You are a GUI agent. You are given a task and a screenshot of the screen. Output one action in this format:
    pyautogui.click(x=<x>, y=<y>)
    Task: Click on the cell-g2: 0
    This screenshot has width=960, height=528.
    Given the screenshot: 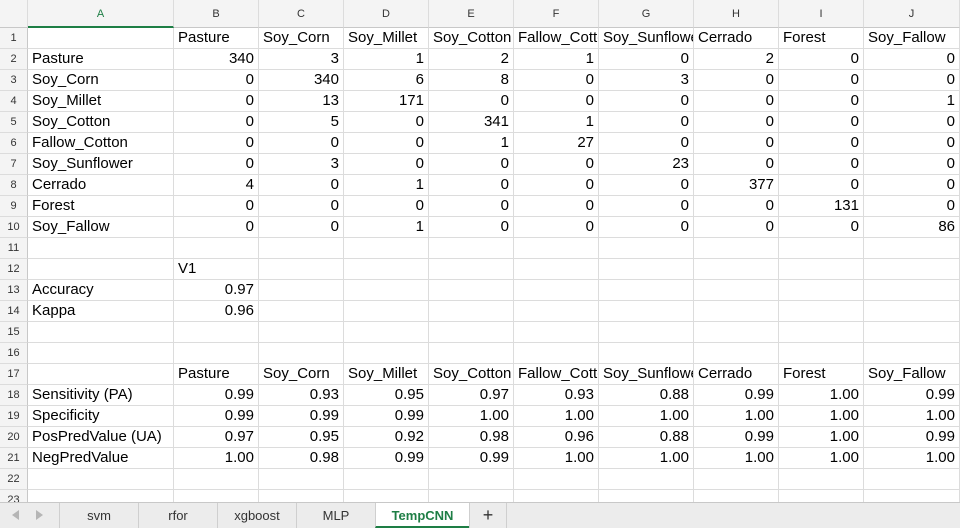 What is the action you would take?
    pyautogui.click(x=646, y=59)
    